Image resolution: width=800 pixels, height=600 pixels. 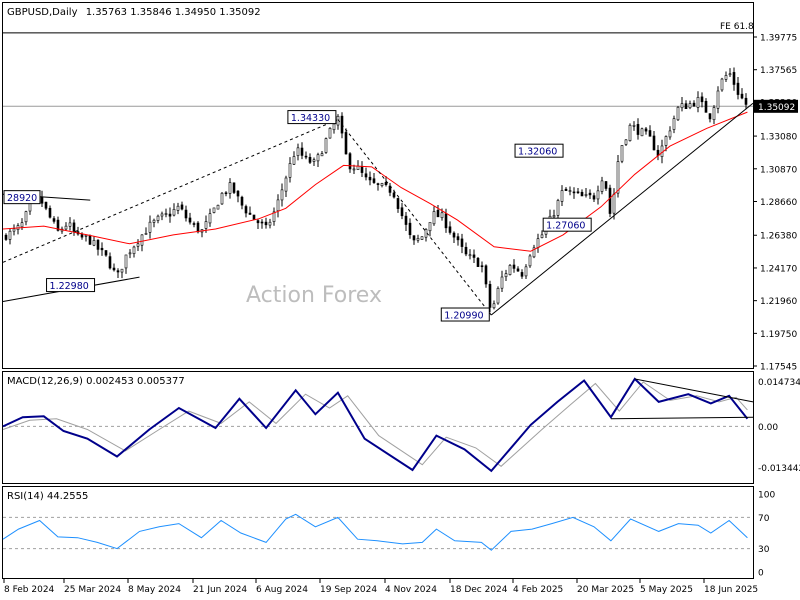 I want to click on rsi-axis-label: 100, so click(x=766, y=496).